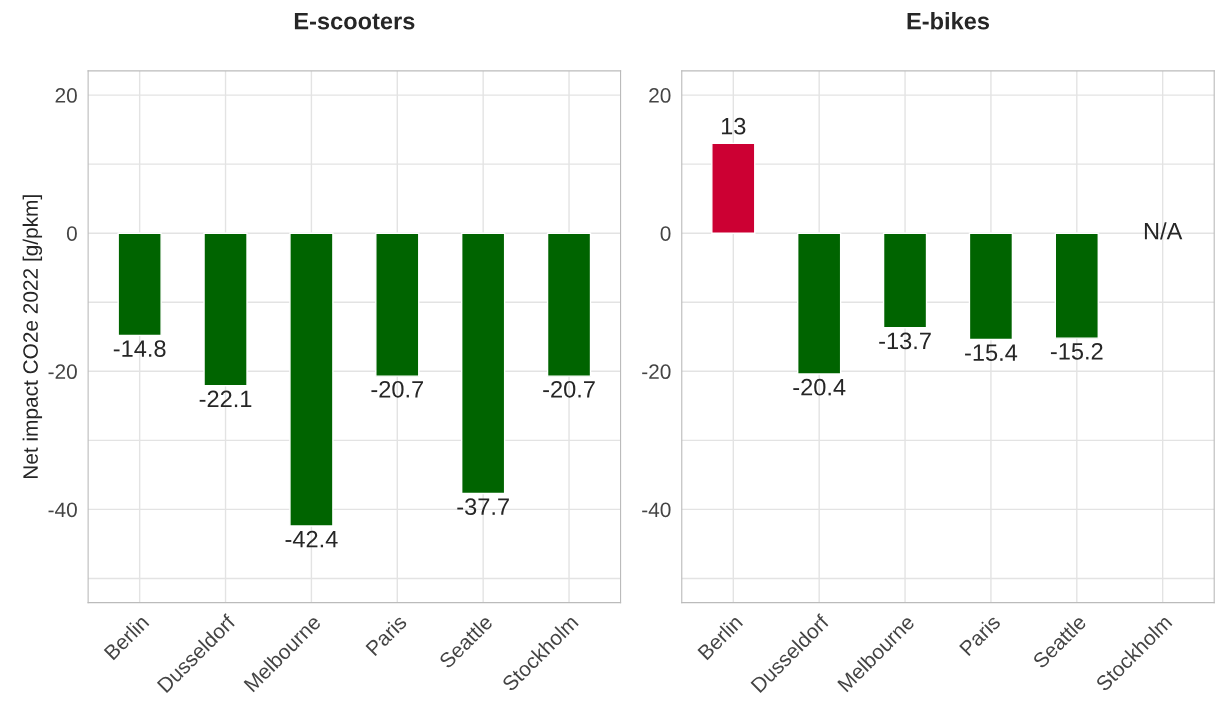  I want to click on chart-title: E-scooters, so click(354, 21).